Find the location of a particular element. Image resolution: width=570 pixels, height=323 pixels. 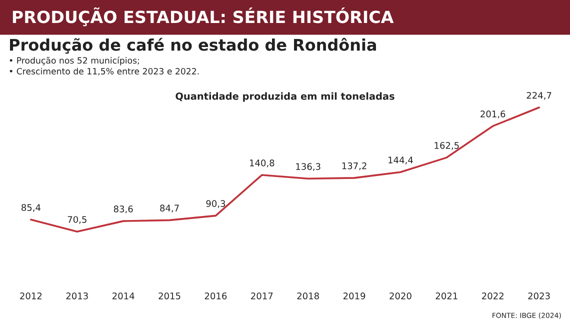

data-label: 70,5 is located at coordinates (77, 220).